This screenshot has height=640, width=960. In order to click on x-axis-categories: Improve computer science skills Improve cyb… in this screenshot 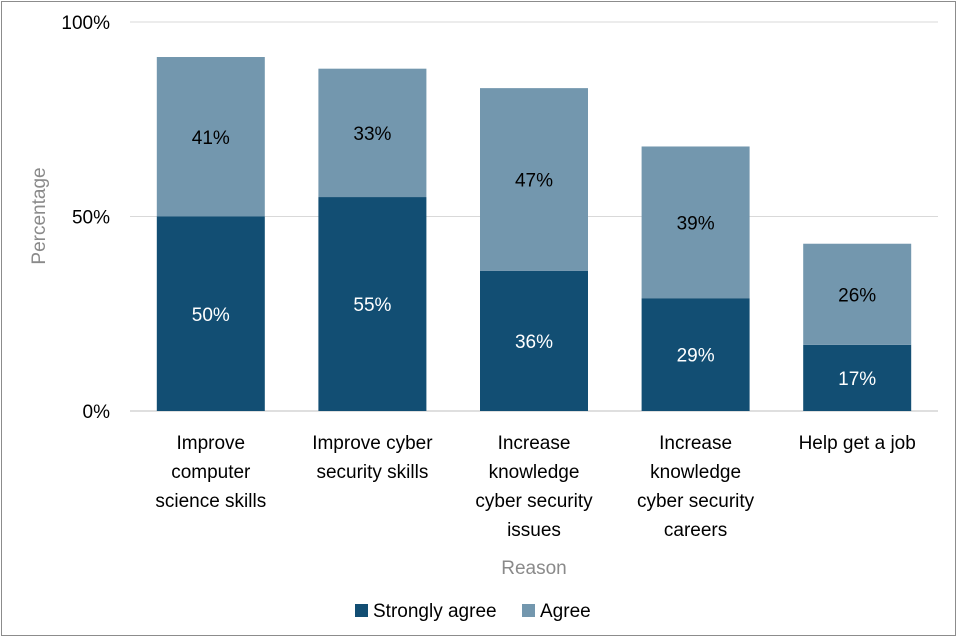, I will do `click(535, 487)`.